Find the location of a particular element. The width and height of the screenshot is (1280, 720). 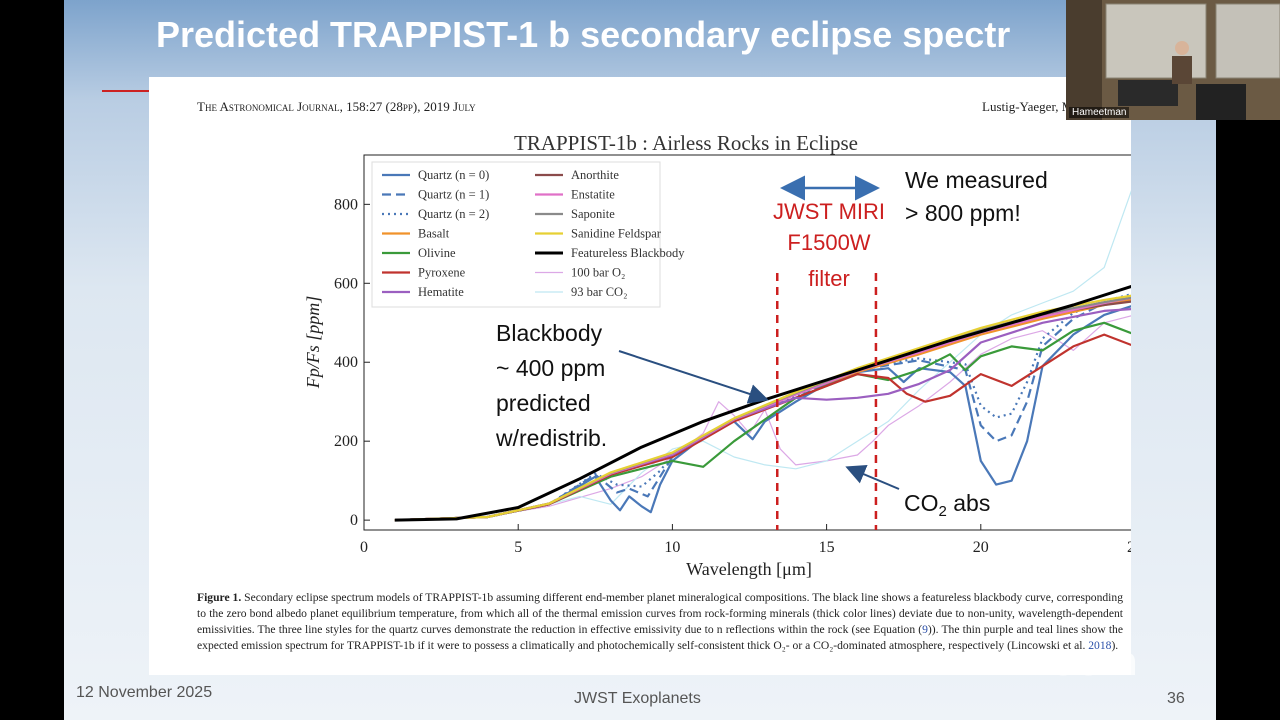

x-tick-label: 25 is located at coordinates (1129, 547).